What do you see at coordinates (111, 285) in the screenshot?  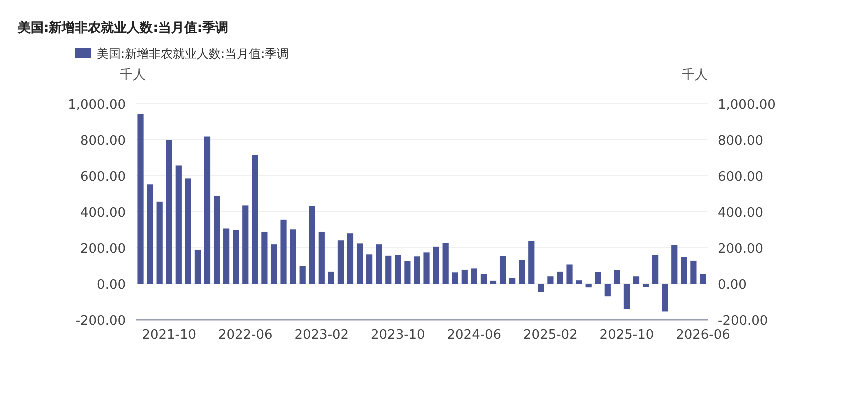 I see `y-tick-label: 0.00` at bounding box center [111, 285].